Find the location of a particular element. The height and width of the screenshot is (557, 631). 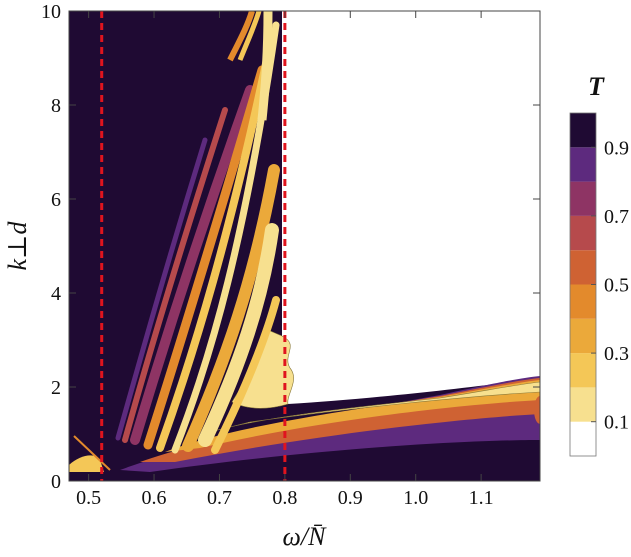

colorbar-tick-label: 0.7 is located at coordinates (616, 217).